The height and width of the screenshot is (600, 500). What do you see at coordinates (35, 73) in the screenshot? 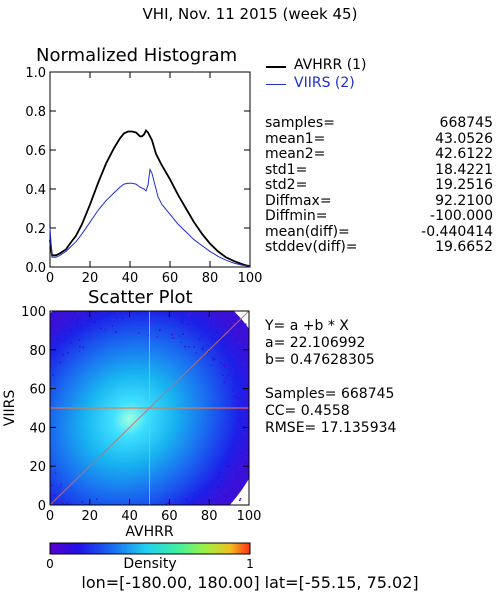
I see `histogram-y-tick-label: 1.0` at bounding box center [35, 73].